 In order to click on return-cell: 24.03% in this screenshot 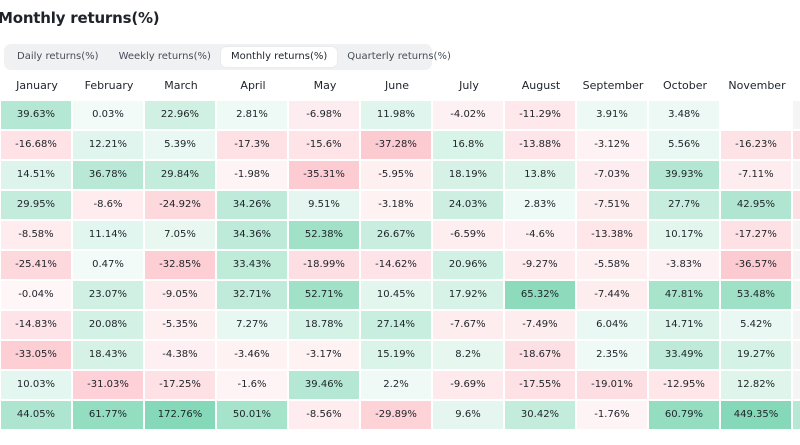, I will do `click(468, 205)`.